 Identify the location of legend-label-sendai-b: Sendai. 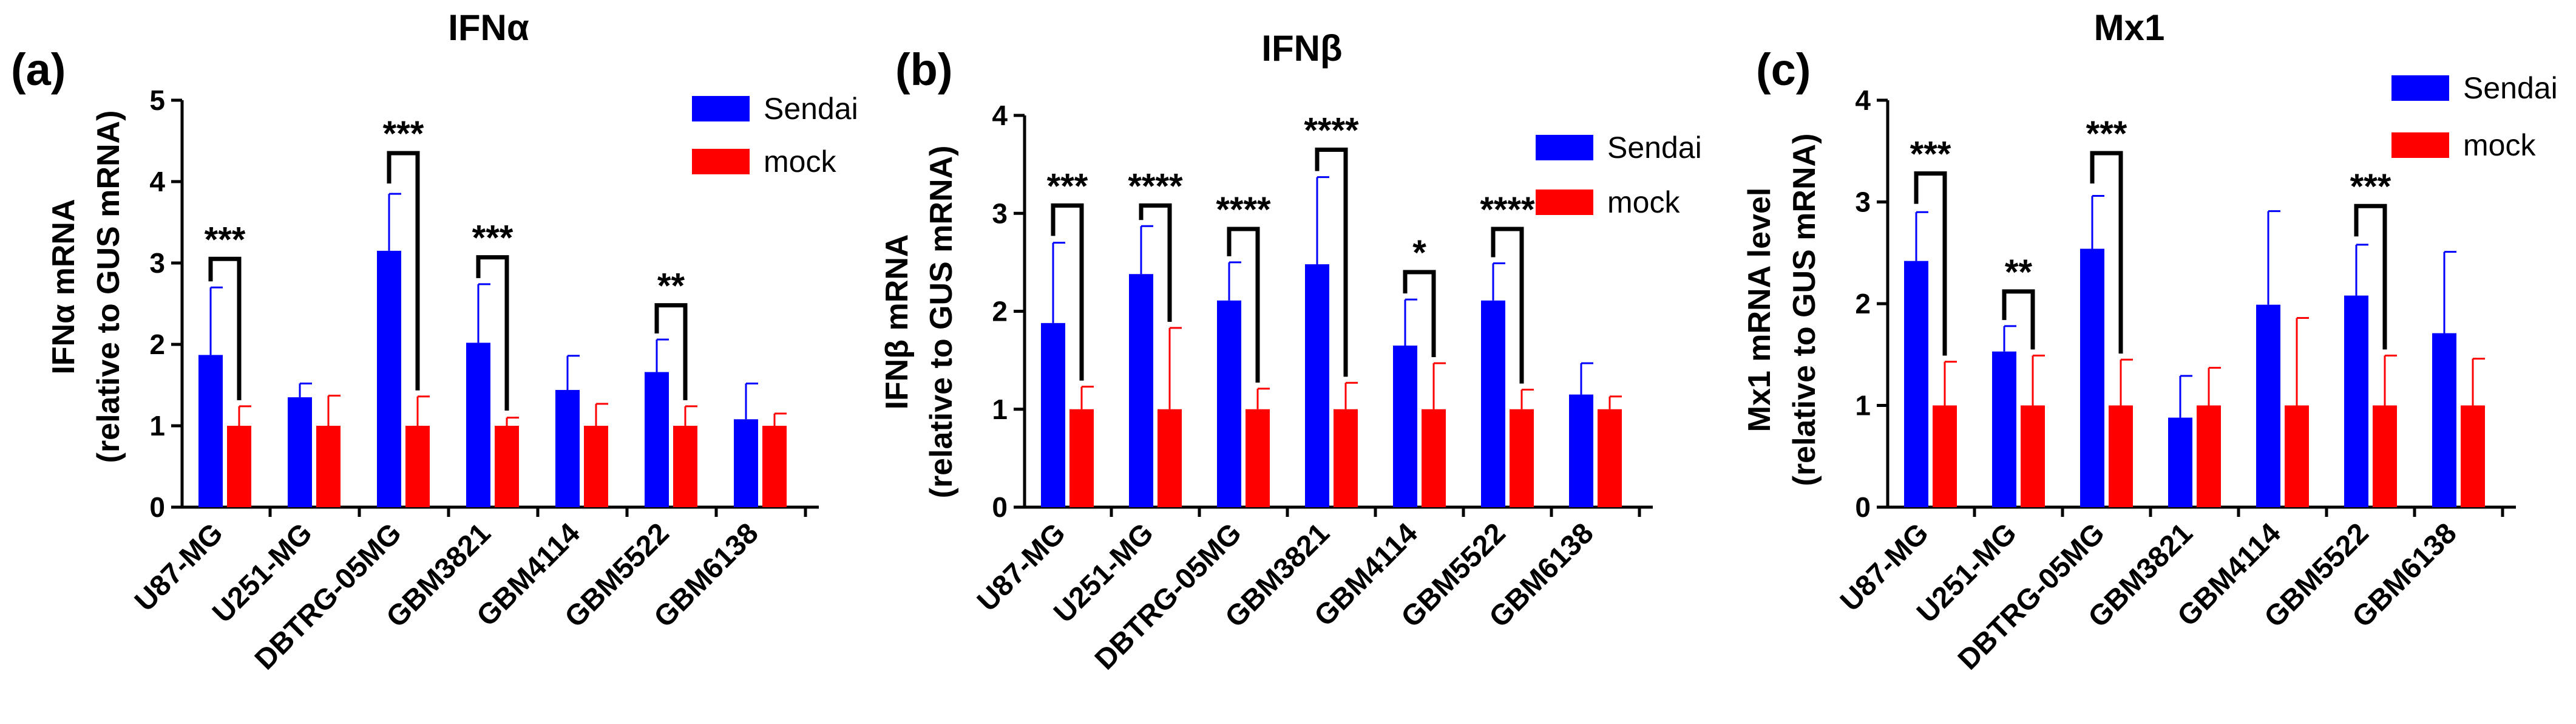
(1655, 148).